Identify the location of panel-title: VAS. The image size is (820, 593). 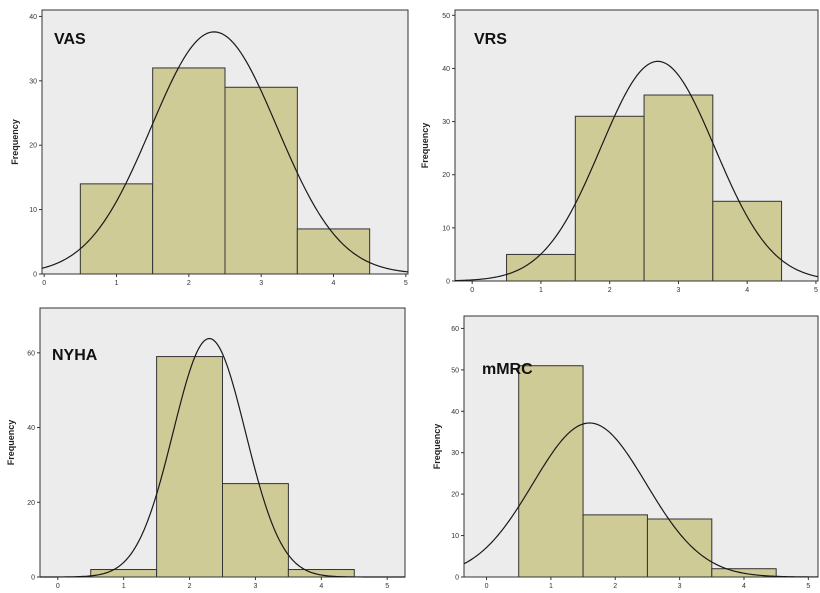
(70, 39).